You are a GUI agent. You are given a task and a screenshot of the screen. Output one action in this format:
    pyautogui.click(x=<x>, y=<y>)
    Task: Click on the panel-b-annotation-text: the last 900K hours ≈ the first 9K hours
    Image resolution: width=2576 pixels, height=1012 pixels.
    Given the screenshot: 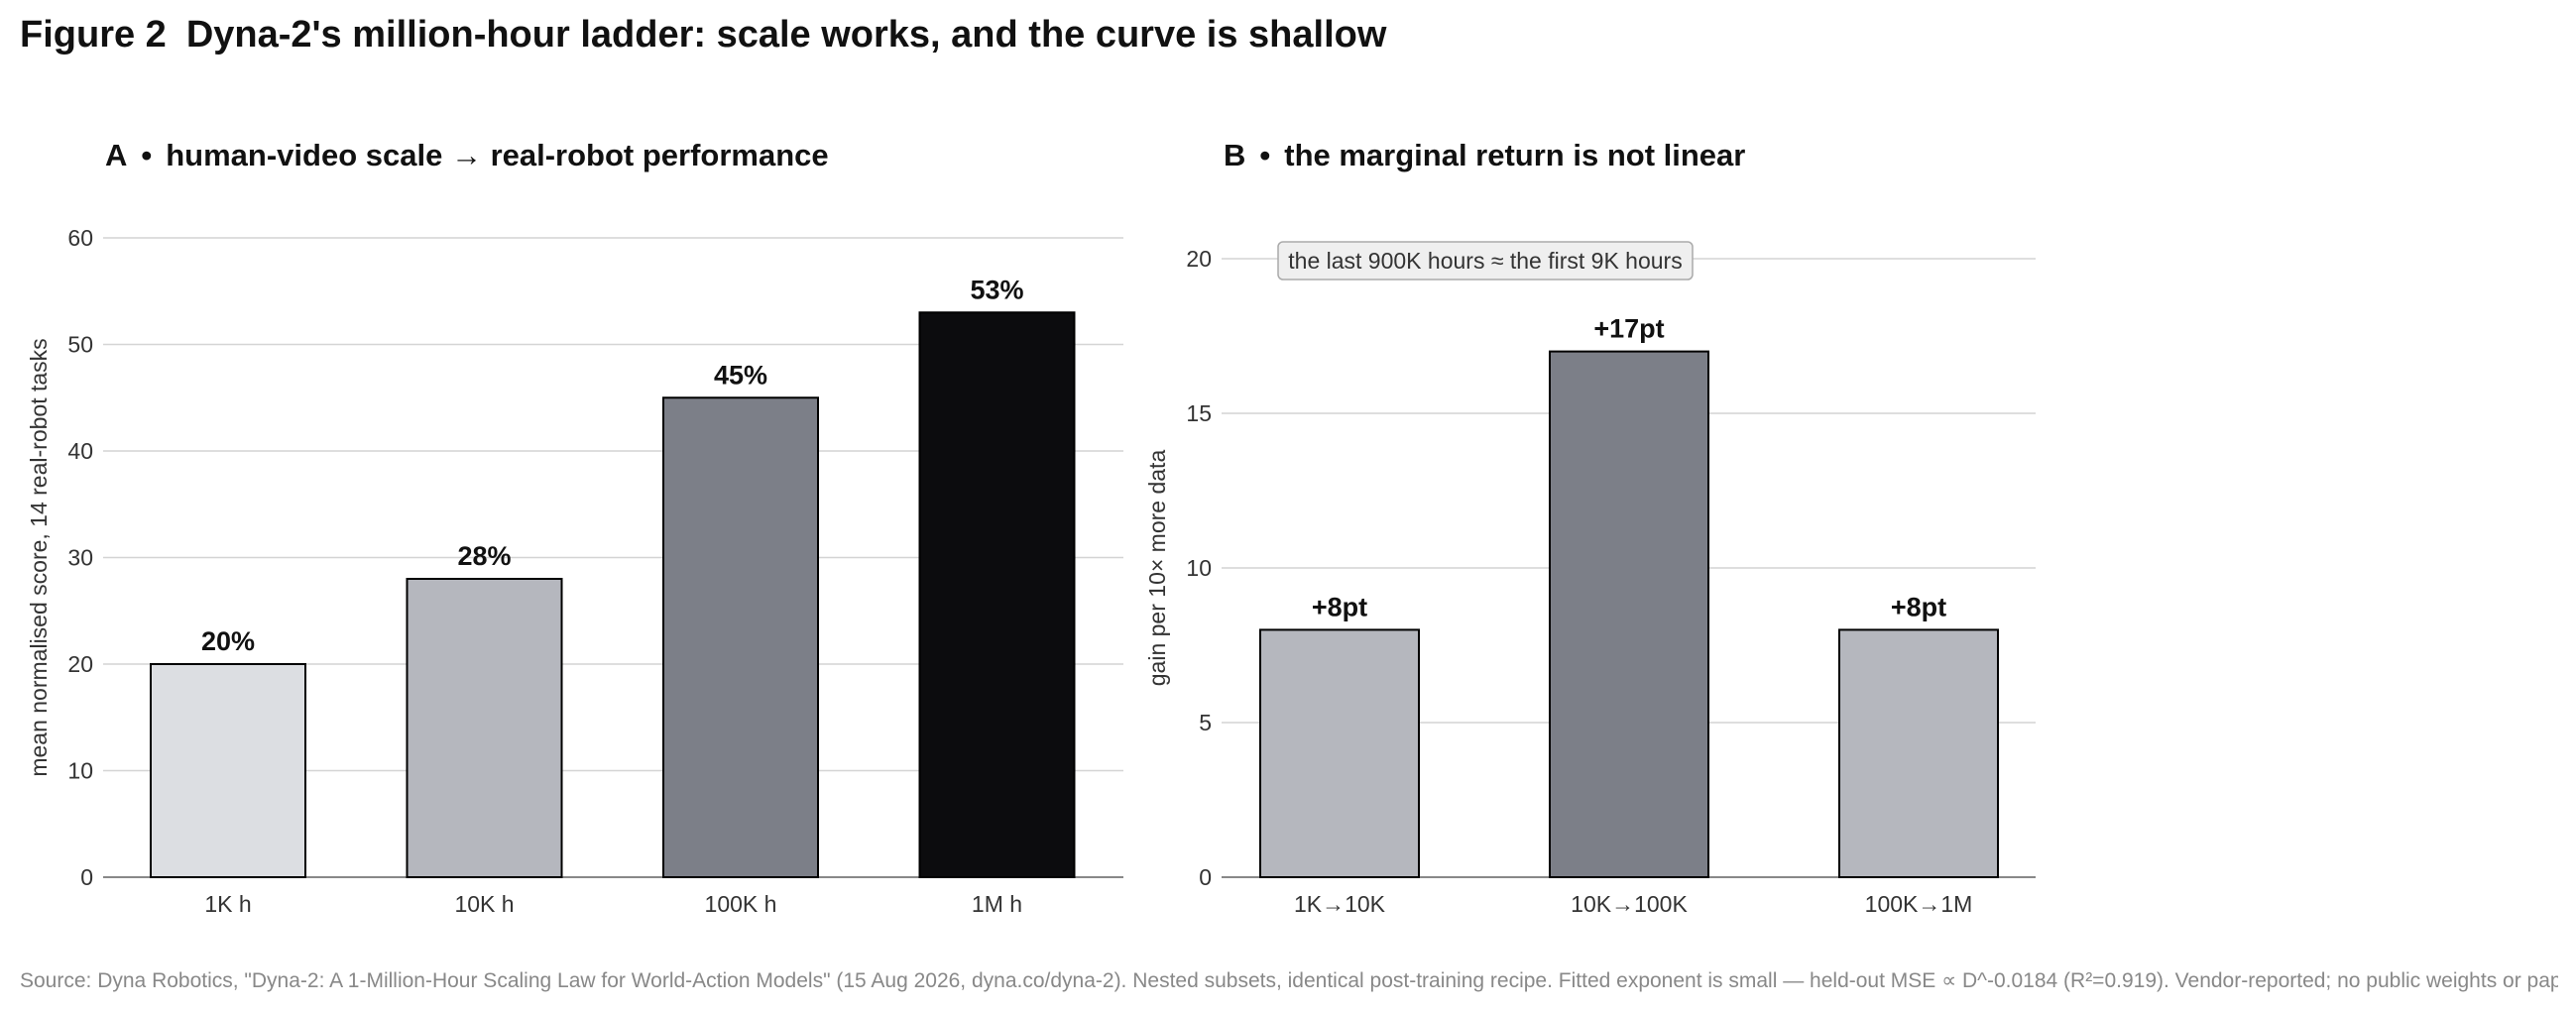 What is the action you would take?
    pyautogui.click(x=1485, y=261)
    